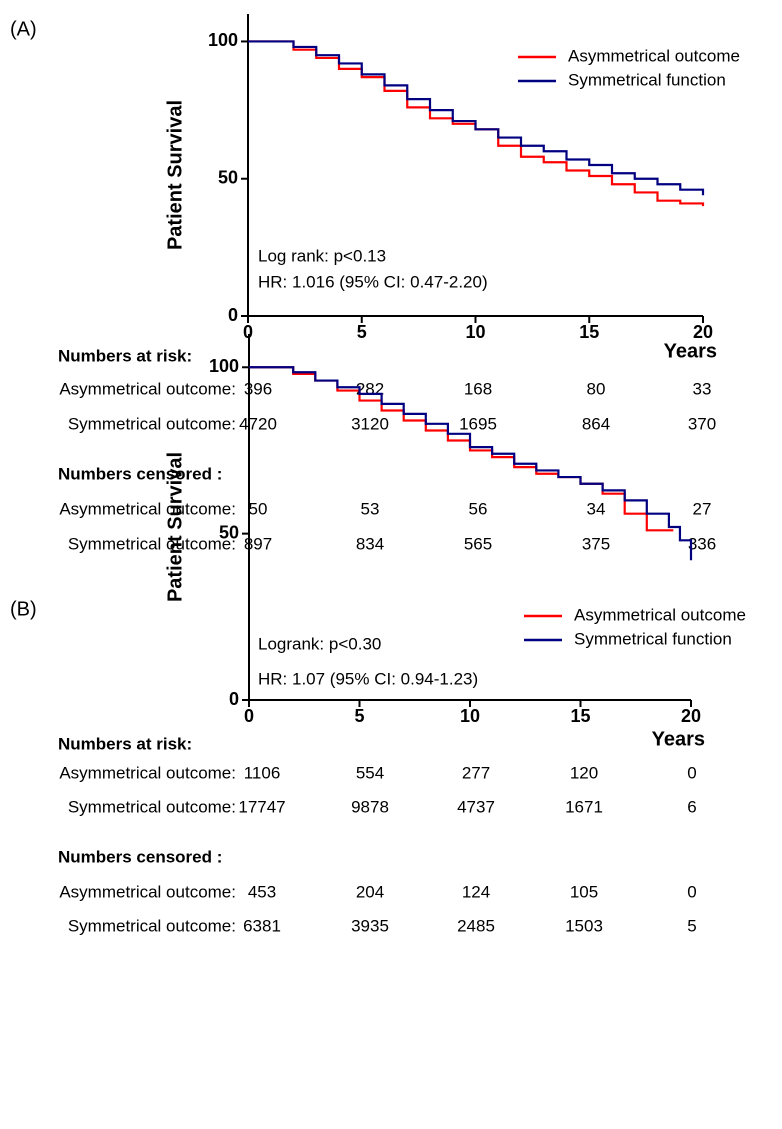 Image resolution: width=782 pixels, height=1129 pixels. Describe the element at coordinates (476, 925) in the screenshot. I see `table-value: 2485` at that location.